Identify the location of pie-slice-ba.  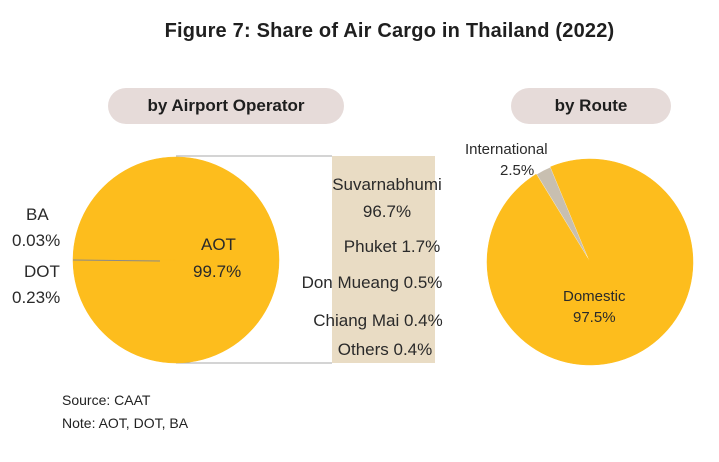
(124, 259).